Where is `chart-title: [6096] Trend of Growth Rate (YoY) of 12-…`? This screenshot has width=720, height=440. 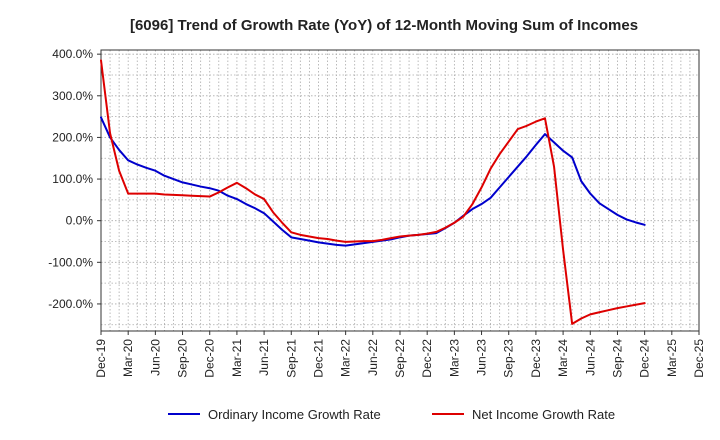
chart-title: [6096] Trend of Growth Rate (YoY) of 12-… is located at coordinates (384, 25).